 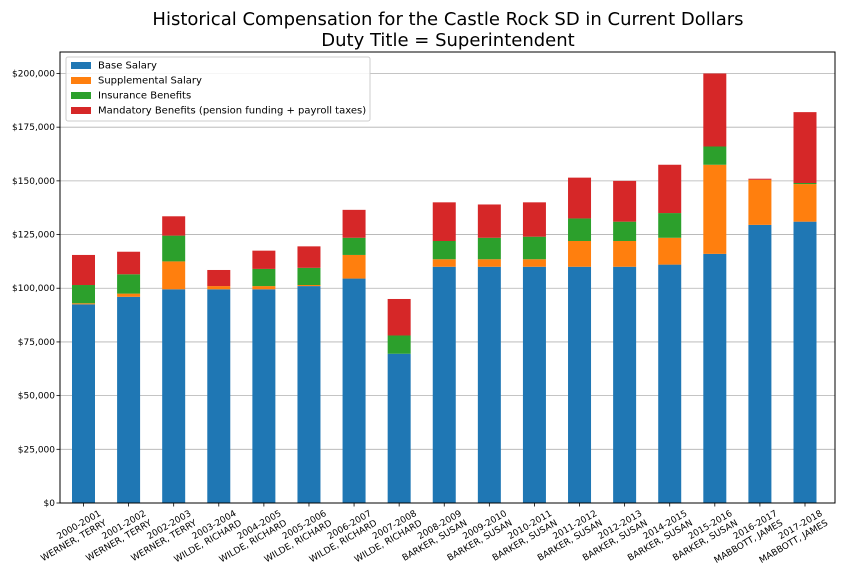 What do you see at coordinates (33, 128) in the screenshot?
I see `y-tick-label: $175,000` at bounding box center [33, 128].